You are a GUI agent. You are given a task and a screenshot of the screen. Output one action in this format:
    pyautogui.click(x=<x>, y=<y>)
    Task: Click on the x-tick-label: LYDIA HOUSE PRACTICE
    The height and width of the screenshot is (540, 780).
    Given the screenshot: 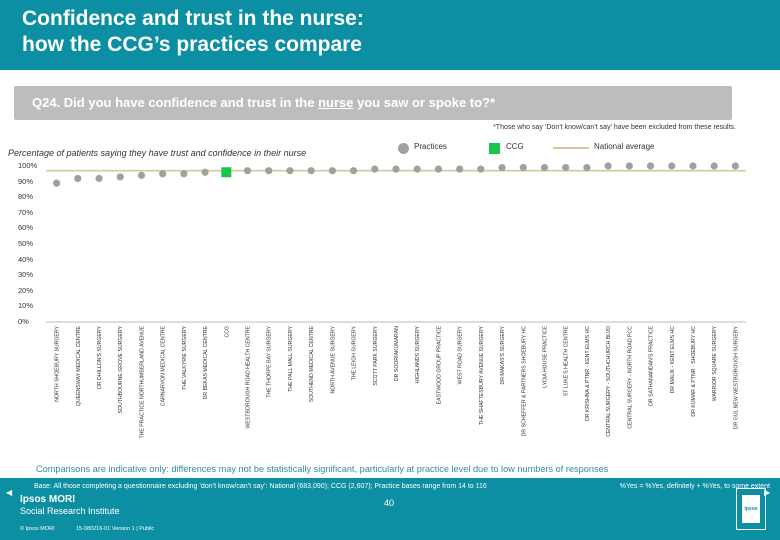 What is the action you would take?
    pyautogui.click(x=545, y=356)
    